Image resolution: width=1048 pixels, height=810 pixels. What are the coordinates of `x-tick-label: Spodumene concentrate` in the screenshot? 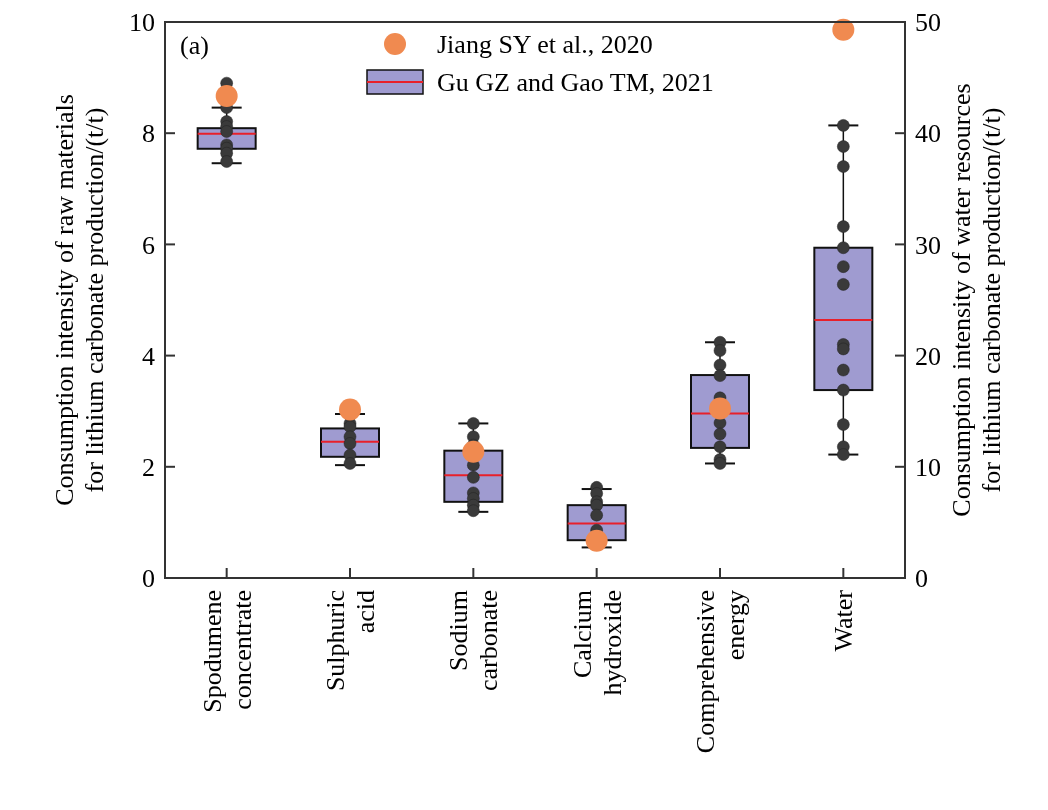 It's located at (227, 651).